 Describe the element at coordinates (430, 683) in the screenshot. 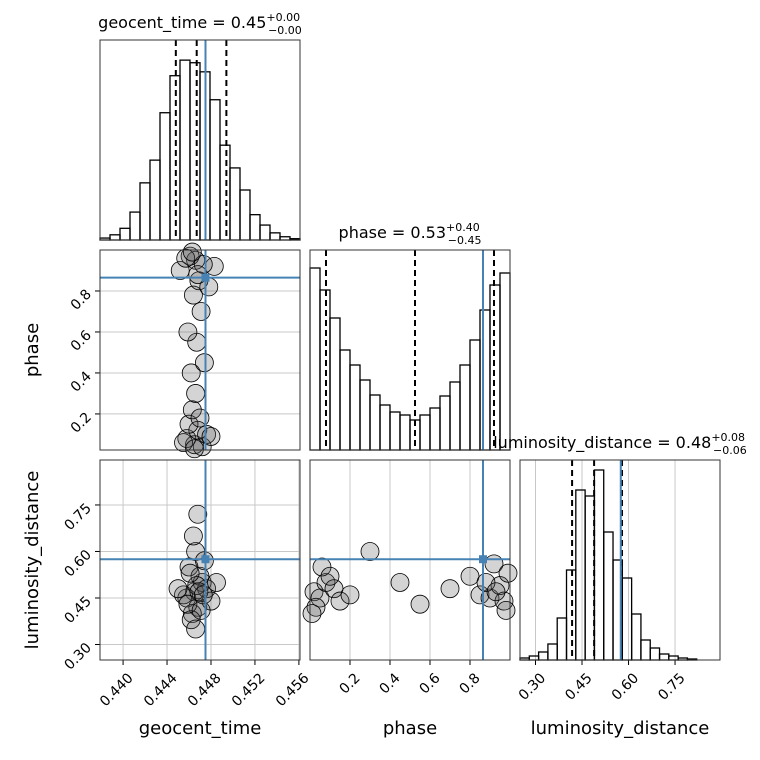

I see `x-tick-label: 0.6` at that location.